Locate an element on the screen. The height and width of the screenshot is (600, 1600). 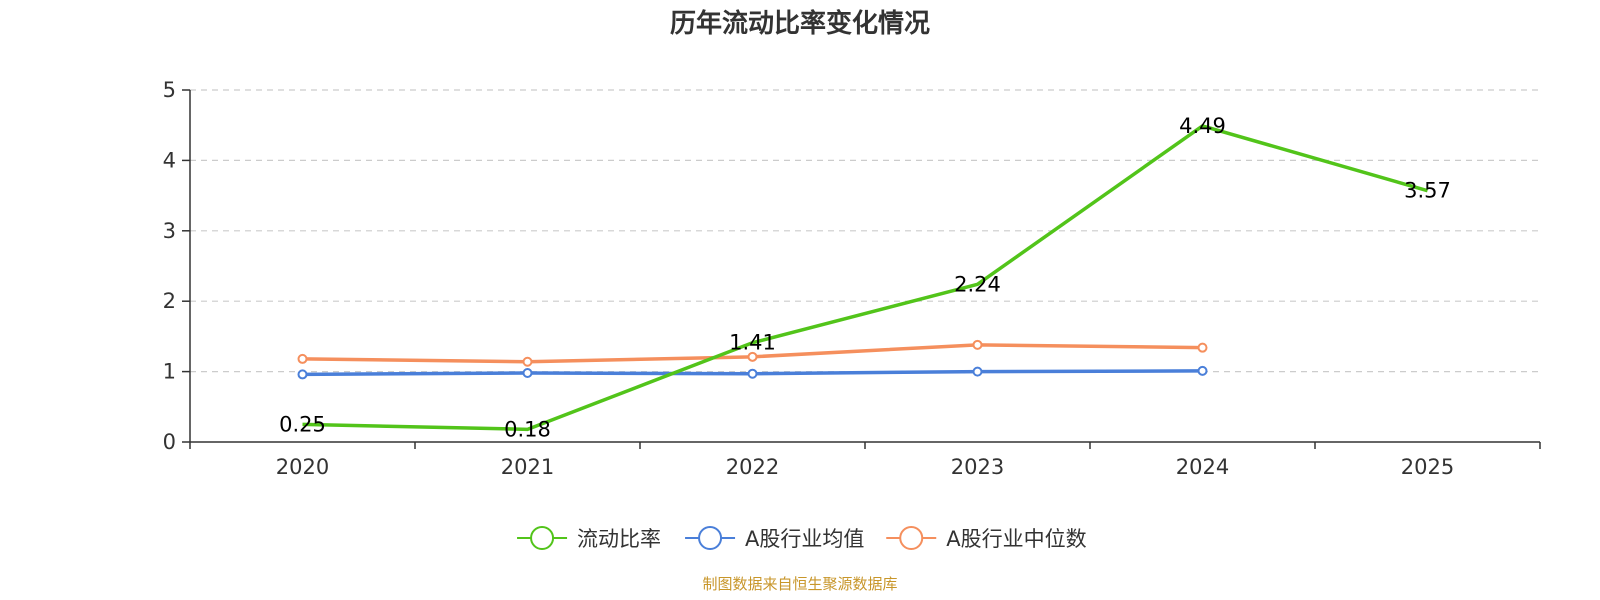
x-tick-label: 2021 is located at coordinates (527, 467).